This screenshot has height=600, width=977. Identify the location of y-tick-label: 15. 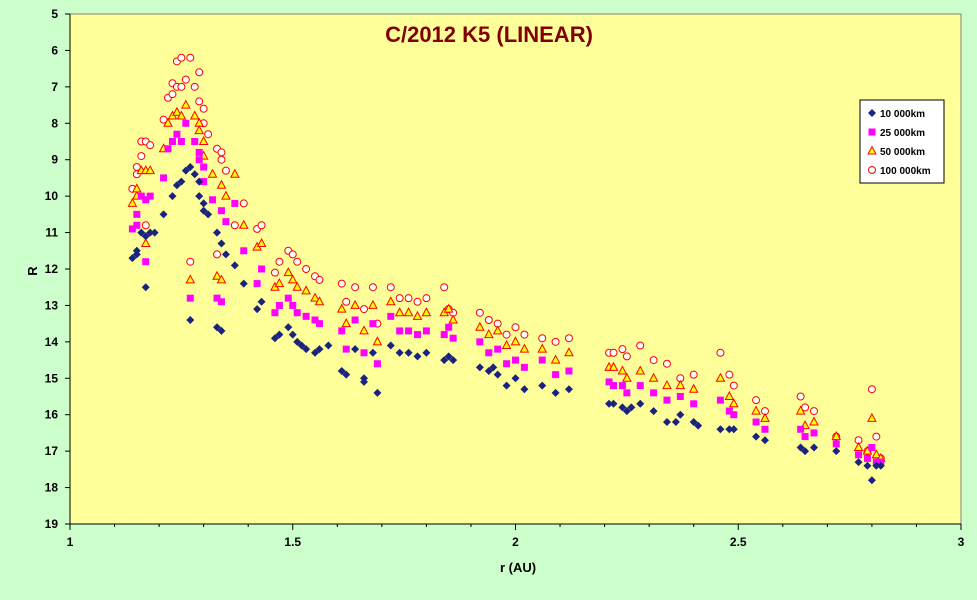
(52, 378).